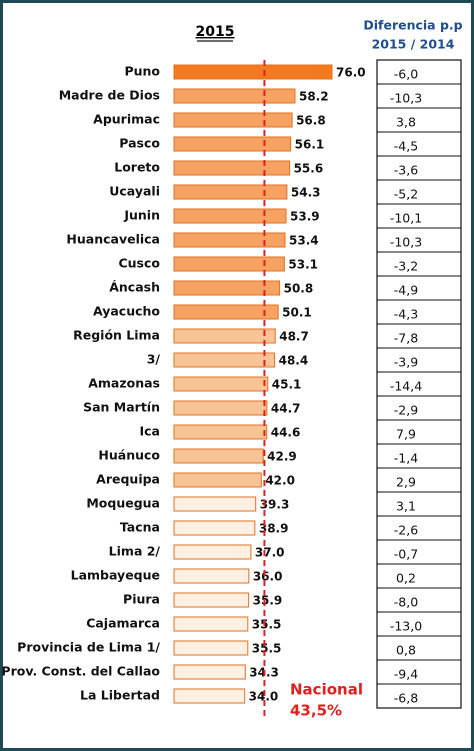  Describe the element at coordinates (286, 433) in the screenshot. I see `value-label: 44.6` at that location.